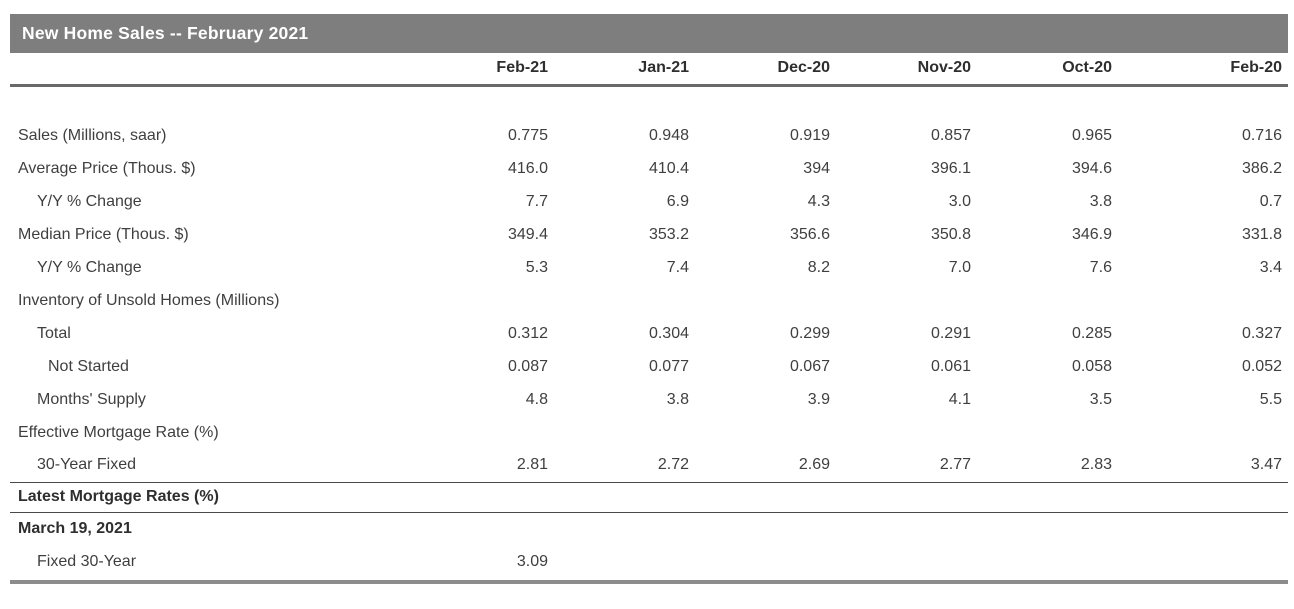 This screenshot has width=1294, height=609. Describe the element at coordinates (649, 102) in the screenshot. I see `spacer-row` at that location.